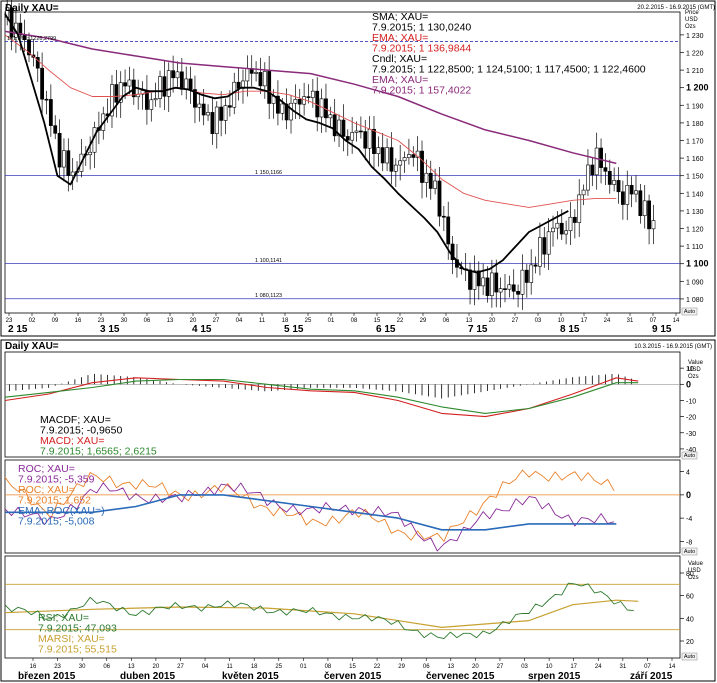 This screenshot has height=683, width=717. I want to click on x-tick-label: 08, so click(354, 321).